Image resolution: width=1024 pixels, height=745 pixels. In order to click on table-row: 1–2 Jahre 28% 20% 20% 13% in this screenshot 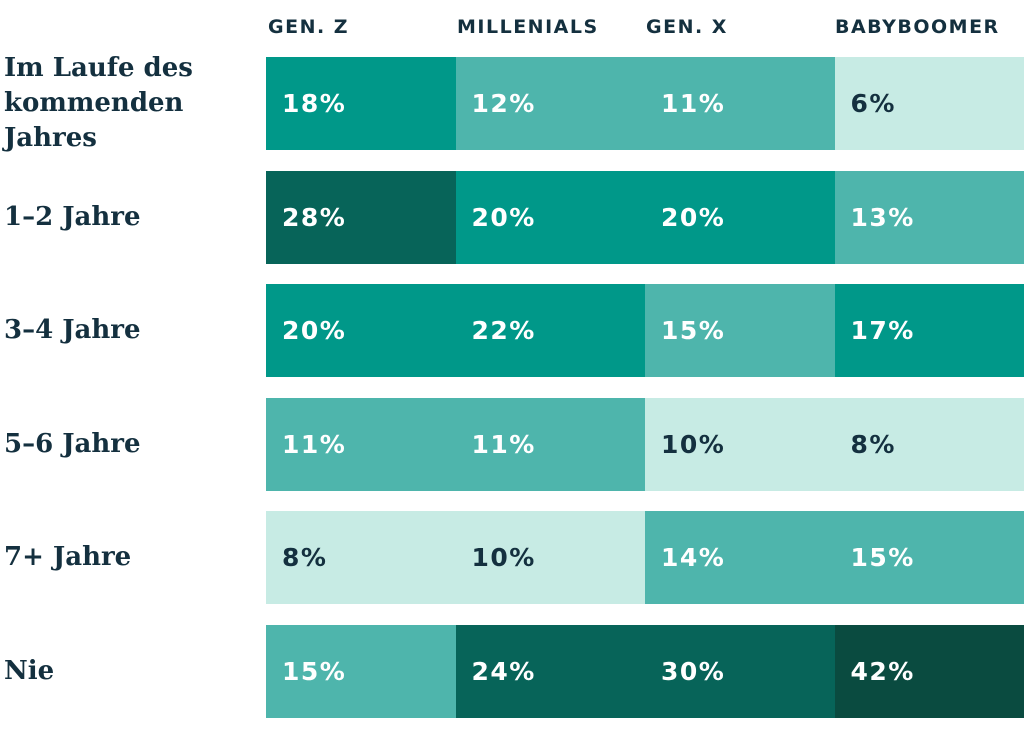, I will do `click(512, 217)`.